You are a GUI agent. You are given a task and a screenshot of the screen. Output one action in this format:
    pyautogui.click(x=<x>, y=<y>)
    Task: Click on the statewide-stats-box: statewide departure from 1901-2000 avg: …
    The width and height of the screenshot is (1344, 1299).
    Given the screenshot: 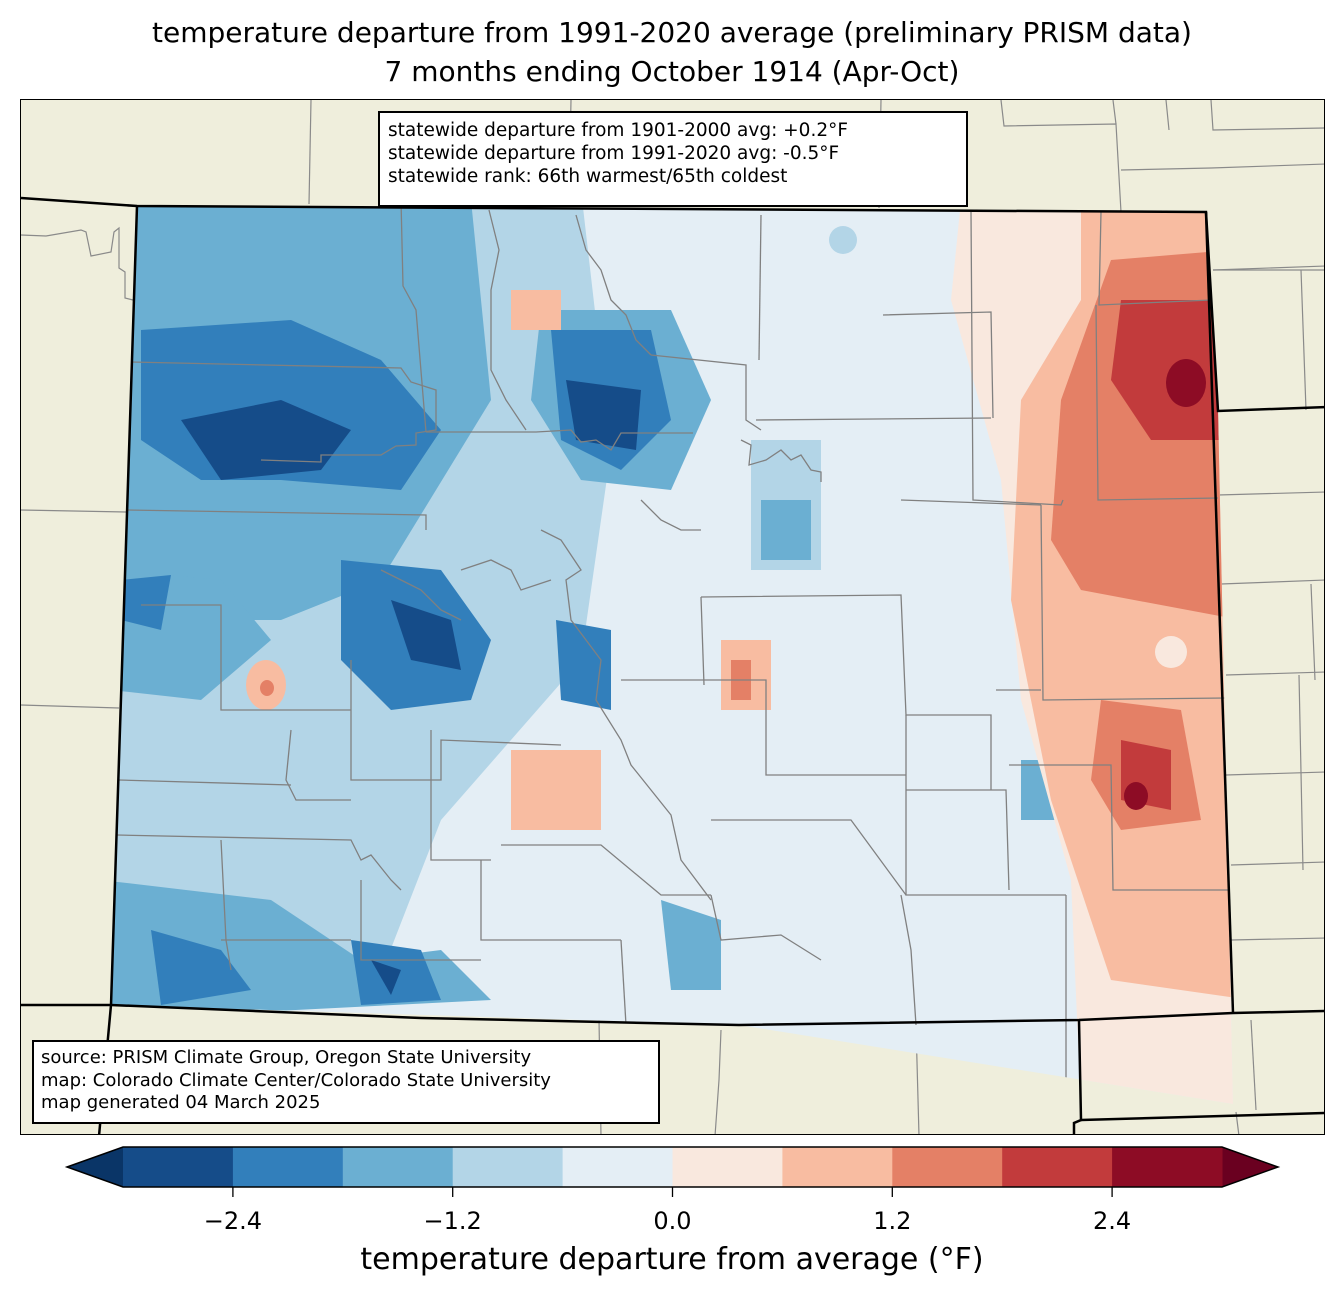 What is the action you would take?
    pyautogui.click(x=673, y=159)
    